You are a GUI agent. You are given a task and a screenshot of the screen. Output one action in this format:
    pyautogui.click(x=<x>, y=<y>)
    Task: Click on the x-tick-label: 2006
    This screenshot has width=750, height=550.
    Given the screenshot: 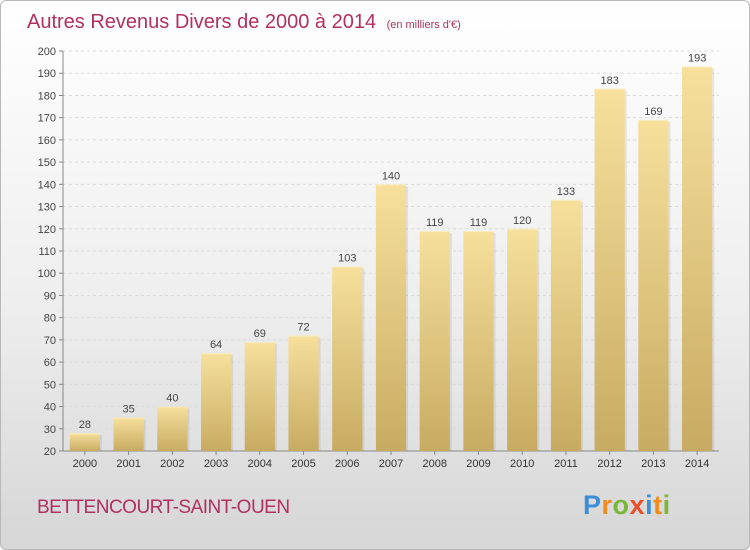 What is the action you would take?
    pyautogui.click(x=347, y=464)
    